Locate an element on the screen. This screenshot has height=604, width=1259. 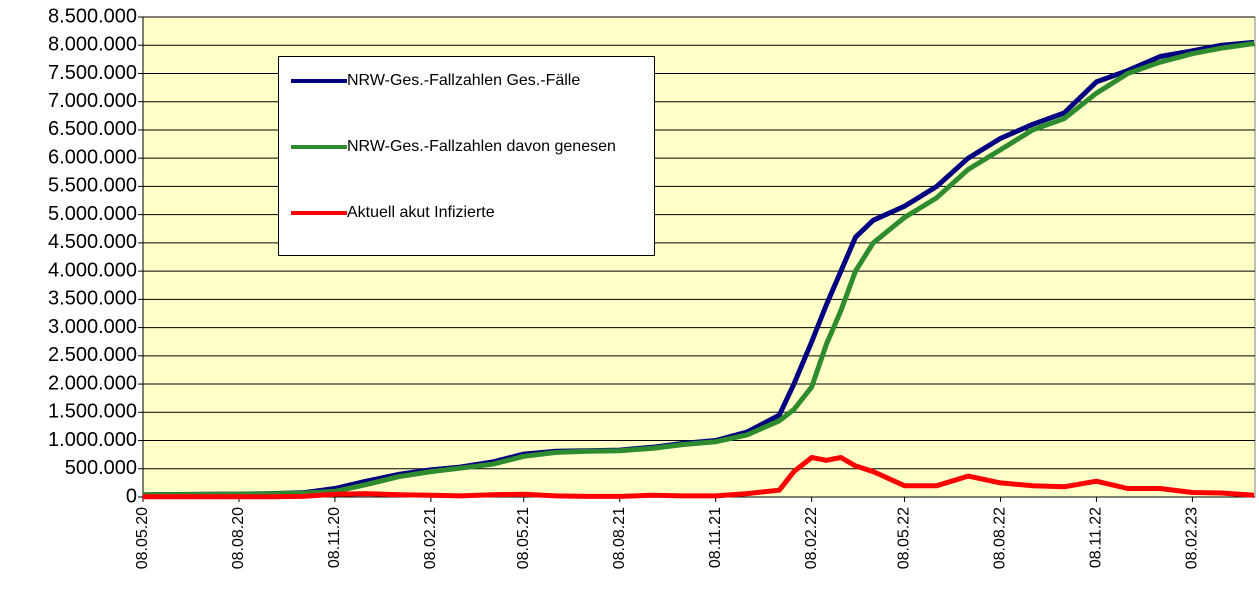
y-tick-label: 7.000.000 is located at coordinates (92, 101).